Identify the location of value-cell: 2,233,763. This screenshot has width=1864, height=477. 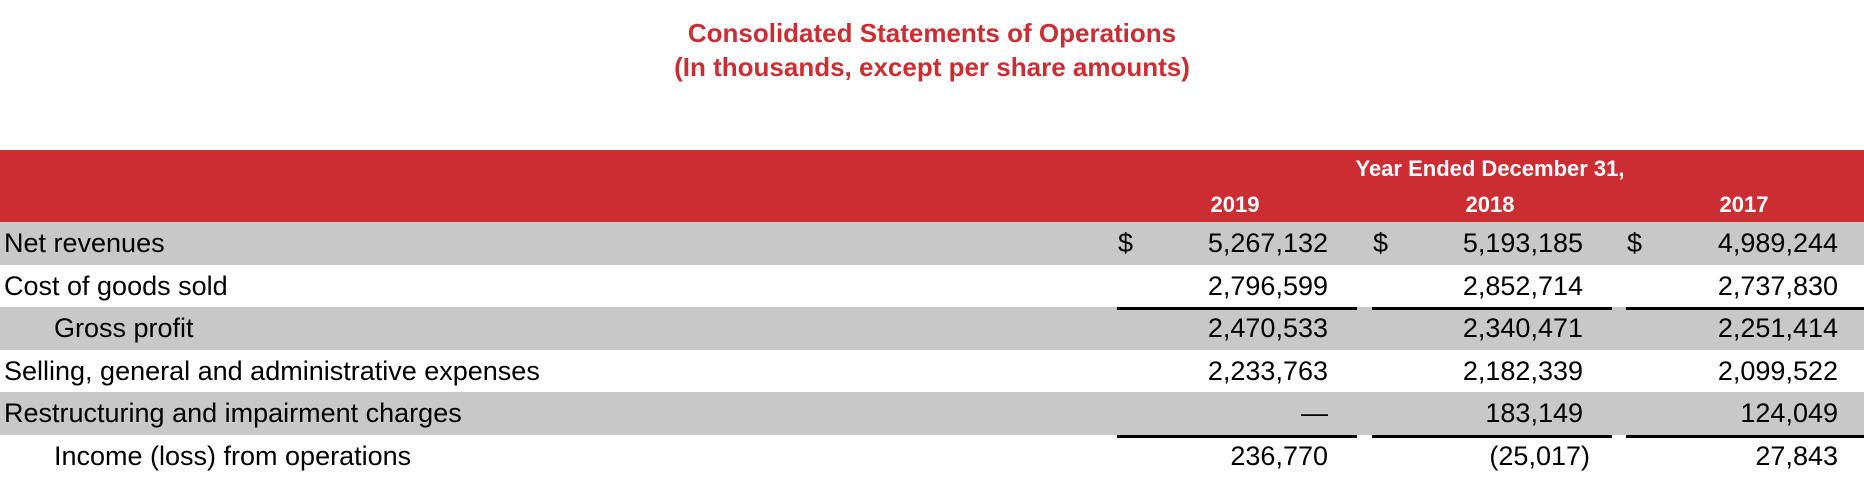
(1228, 371).